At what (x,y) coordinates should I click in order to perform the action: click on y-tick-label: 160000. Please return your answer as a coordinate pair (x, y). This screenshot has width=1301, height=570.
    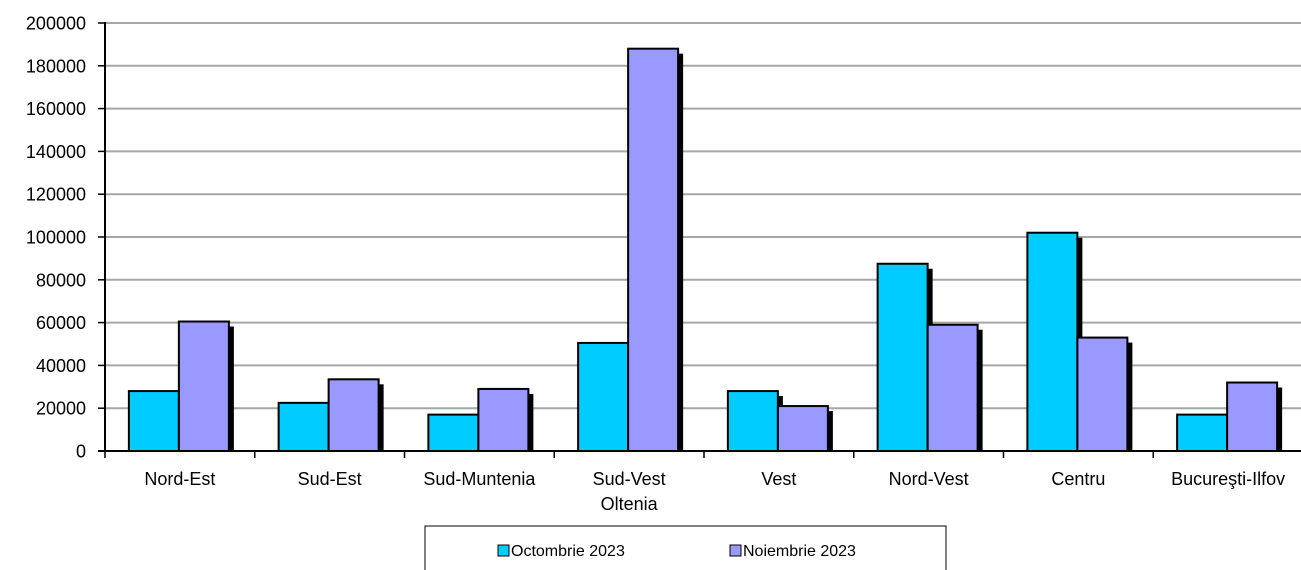
    Looking at the image, I should click on (56, 109).